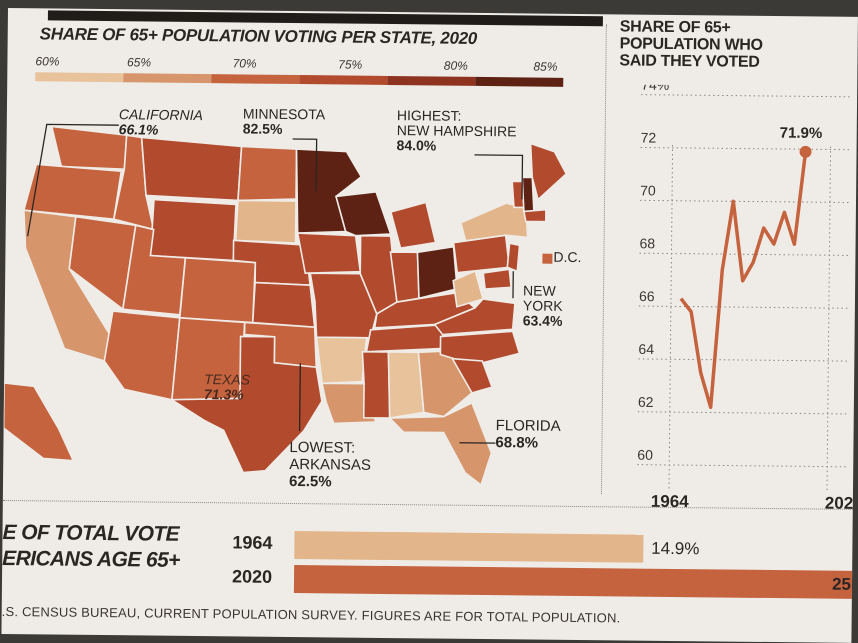  Describe the element at coordinates (690, 61) in the screenshot. I see `line-title-3: SAID THEY VOTED` at that location.